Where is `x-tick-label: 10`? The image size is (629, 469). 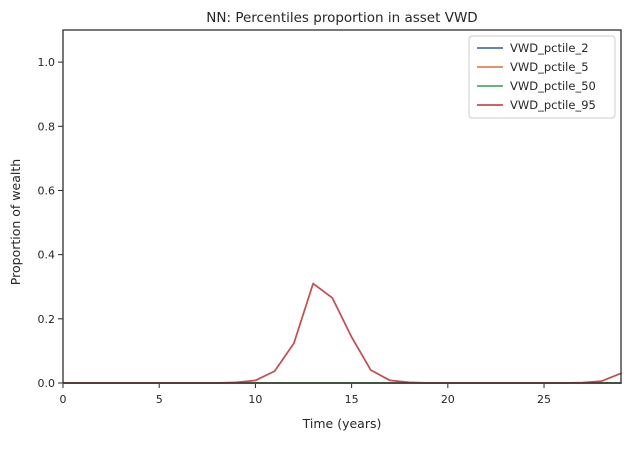
x-tick-label: 10 is located at coordinates (255, 399).